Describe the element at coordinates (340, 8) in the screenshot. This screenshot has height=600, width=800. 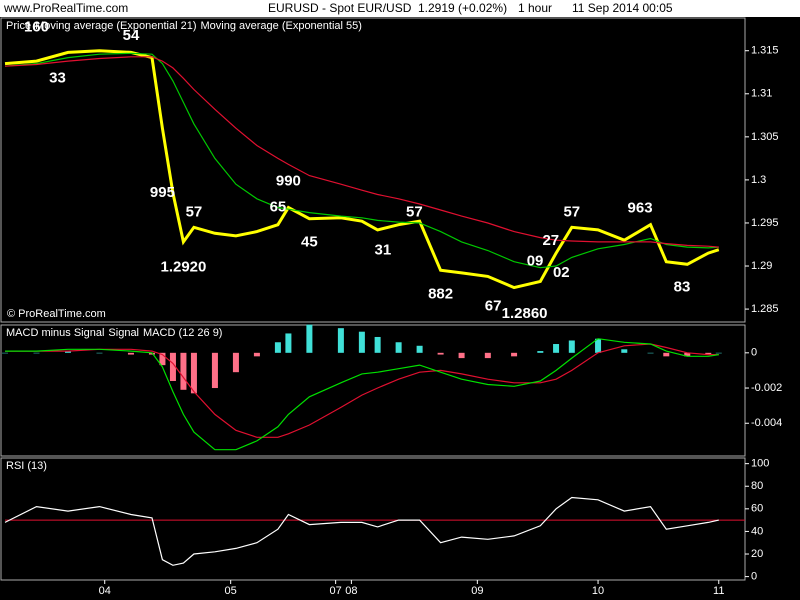
I see `symbol: EURUSD - Spot EUR/USD` at that location.